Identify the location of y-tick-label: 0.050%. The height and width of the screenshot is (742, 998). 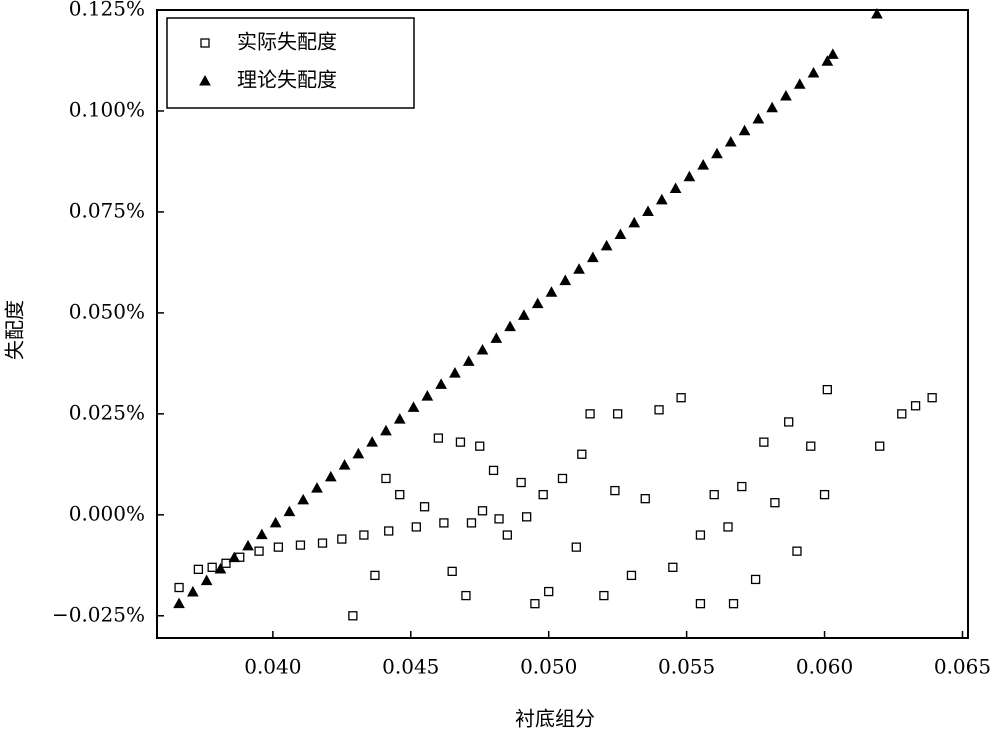
(107, 311).